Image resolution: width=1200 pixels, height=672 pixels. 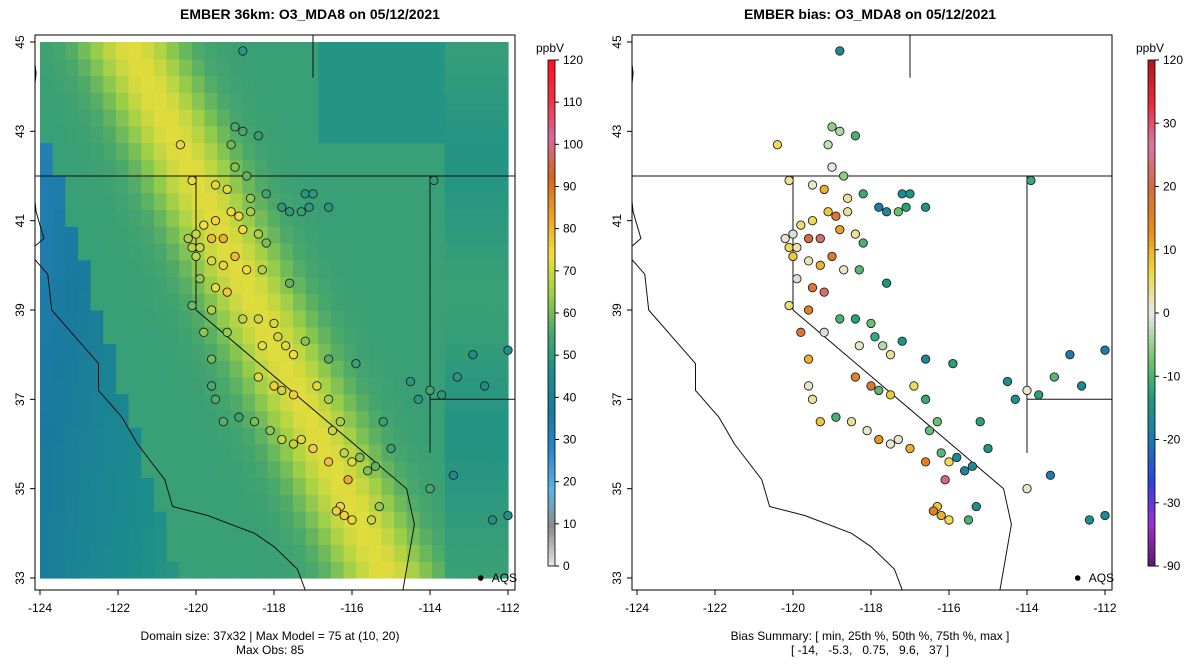 What do you see at coordinates (566, 566) in the screenshot?
I see `colorbar-tick-label: 0` at bounding box center [566, 566].